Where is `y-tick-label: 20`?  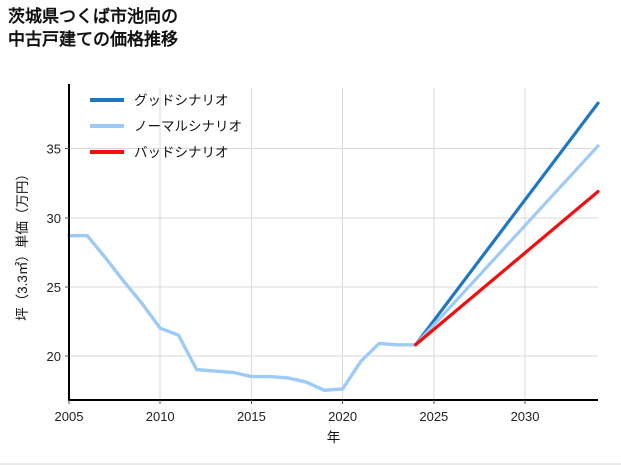 y-tick-label: 20 is located at coordinates (54, 356).